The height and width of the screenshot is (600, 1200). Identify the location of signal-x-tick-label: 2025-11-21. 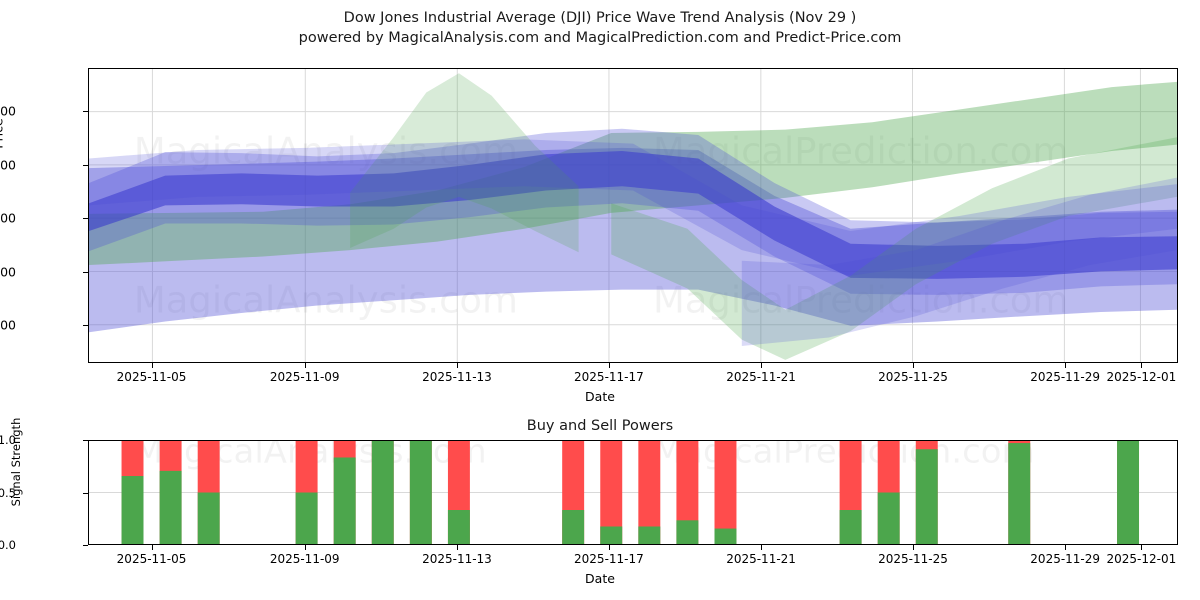
(761, 559).